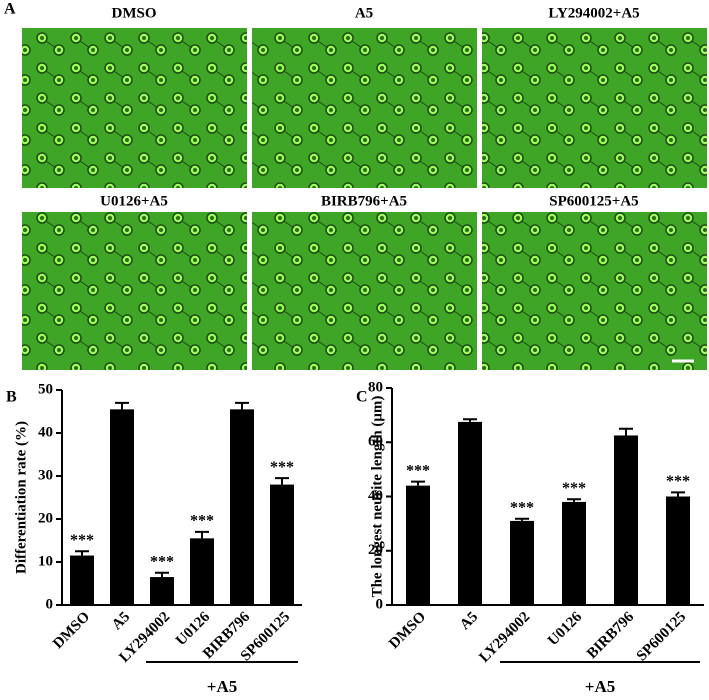 This screenshot has width=709, height=700. Describe the element at coordinates (611, 636) in the screenshot. I see `x-tick-label: BIRB796` at that location.